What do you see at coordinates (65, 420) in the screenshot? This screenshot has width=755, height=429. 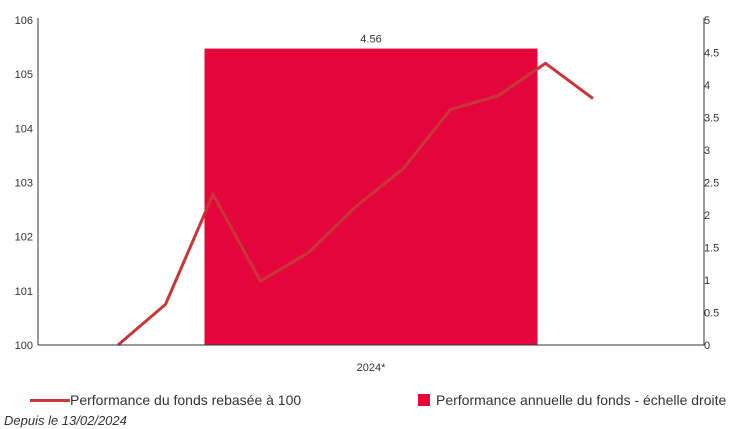 I see `footnote: Depuis le 13/02/2024` at bounding box center [65, 420].